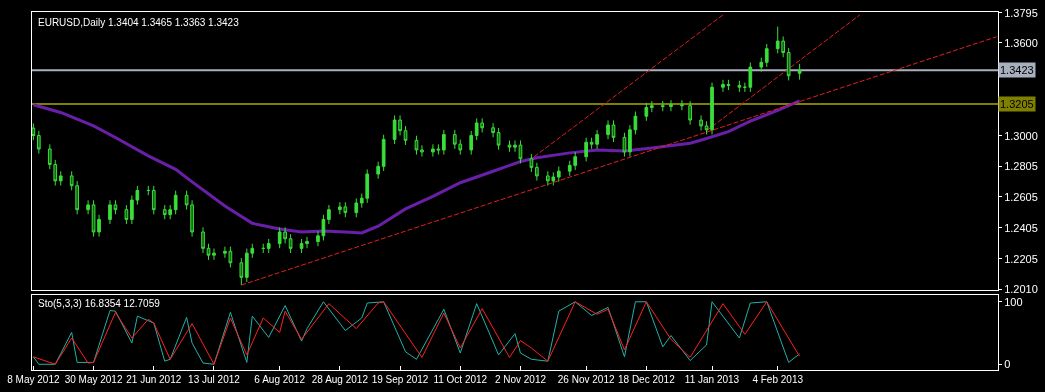  Describe the element at coordinates (1021, 288) in the screenshot. I see `y-tick-label: 1.2010` at that location.